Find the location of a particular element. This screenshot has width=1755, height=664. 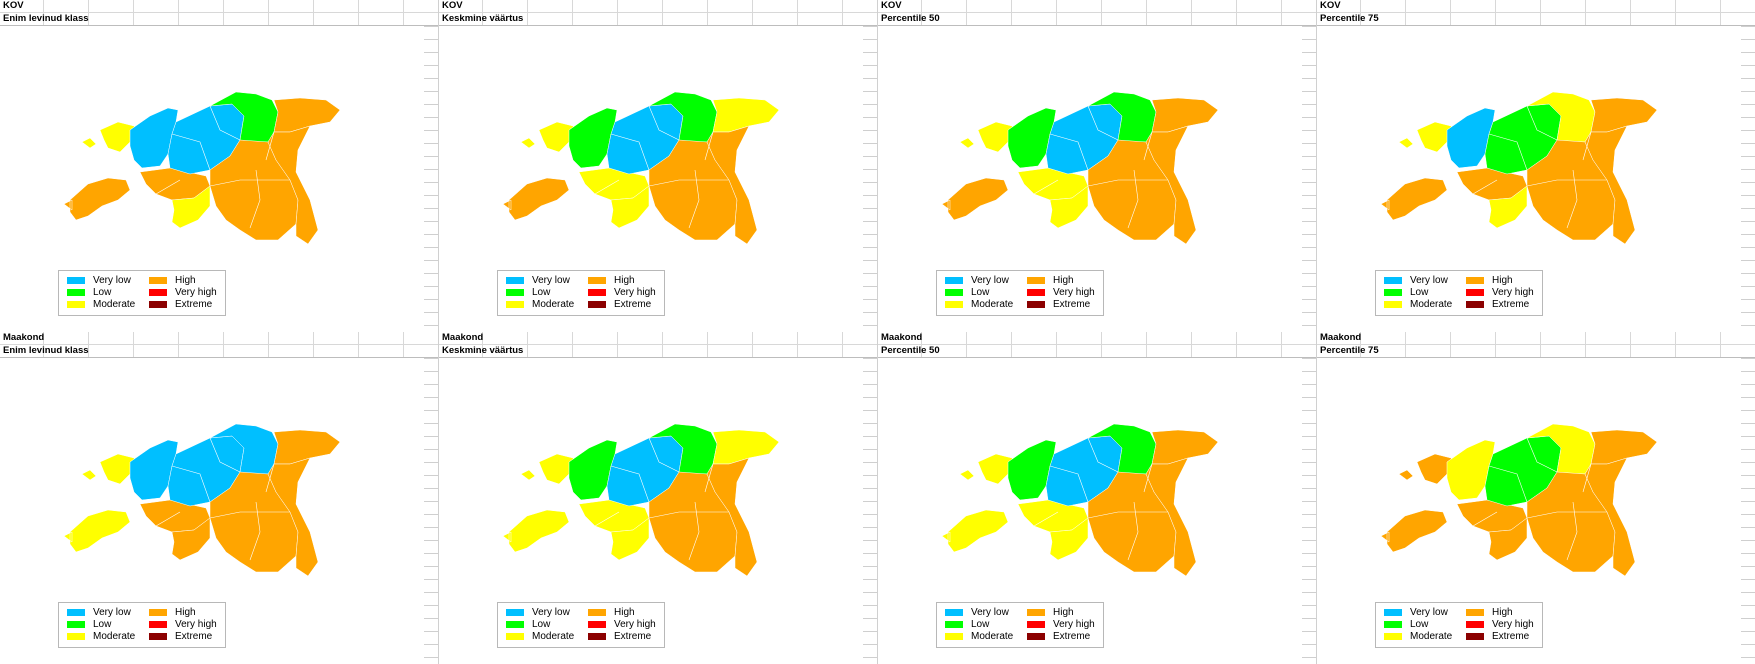

map-panel-mk-mode: Maakond Enim levinud klass Very low L is located at coordinates (219, 498).